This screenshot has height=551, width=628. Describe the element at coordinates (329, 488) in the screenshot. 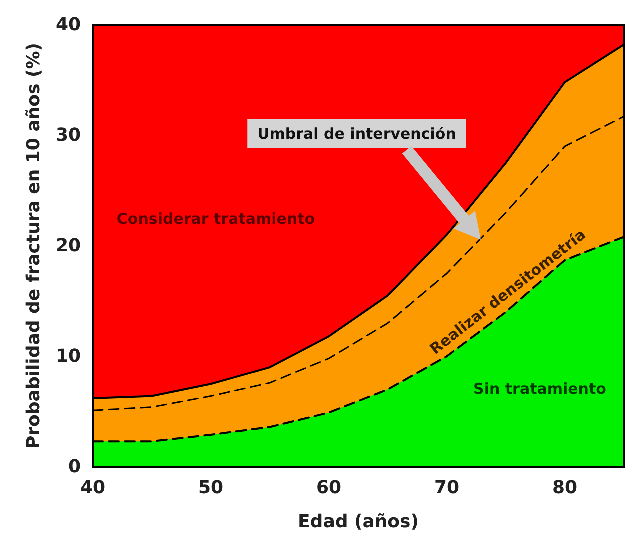

I see `x-tick-label: 60` at that location.